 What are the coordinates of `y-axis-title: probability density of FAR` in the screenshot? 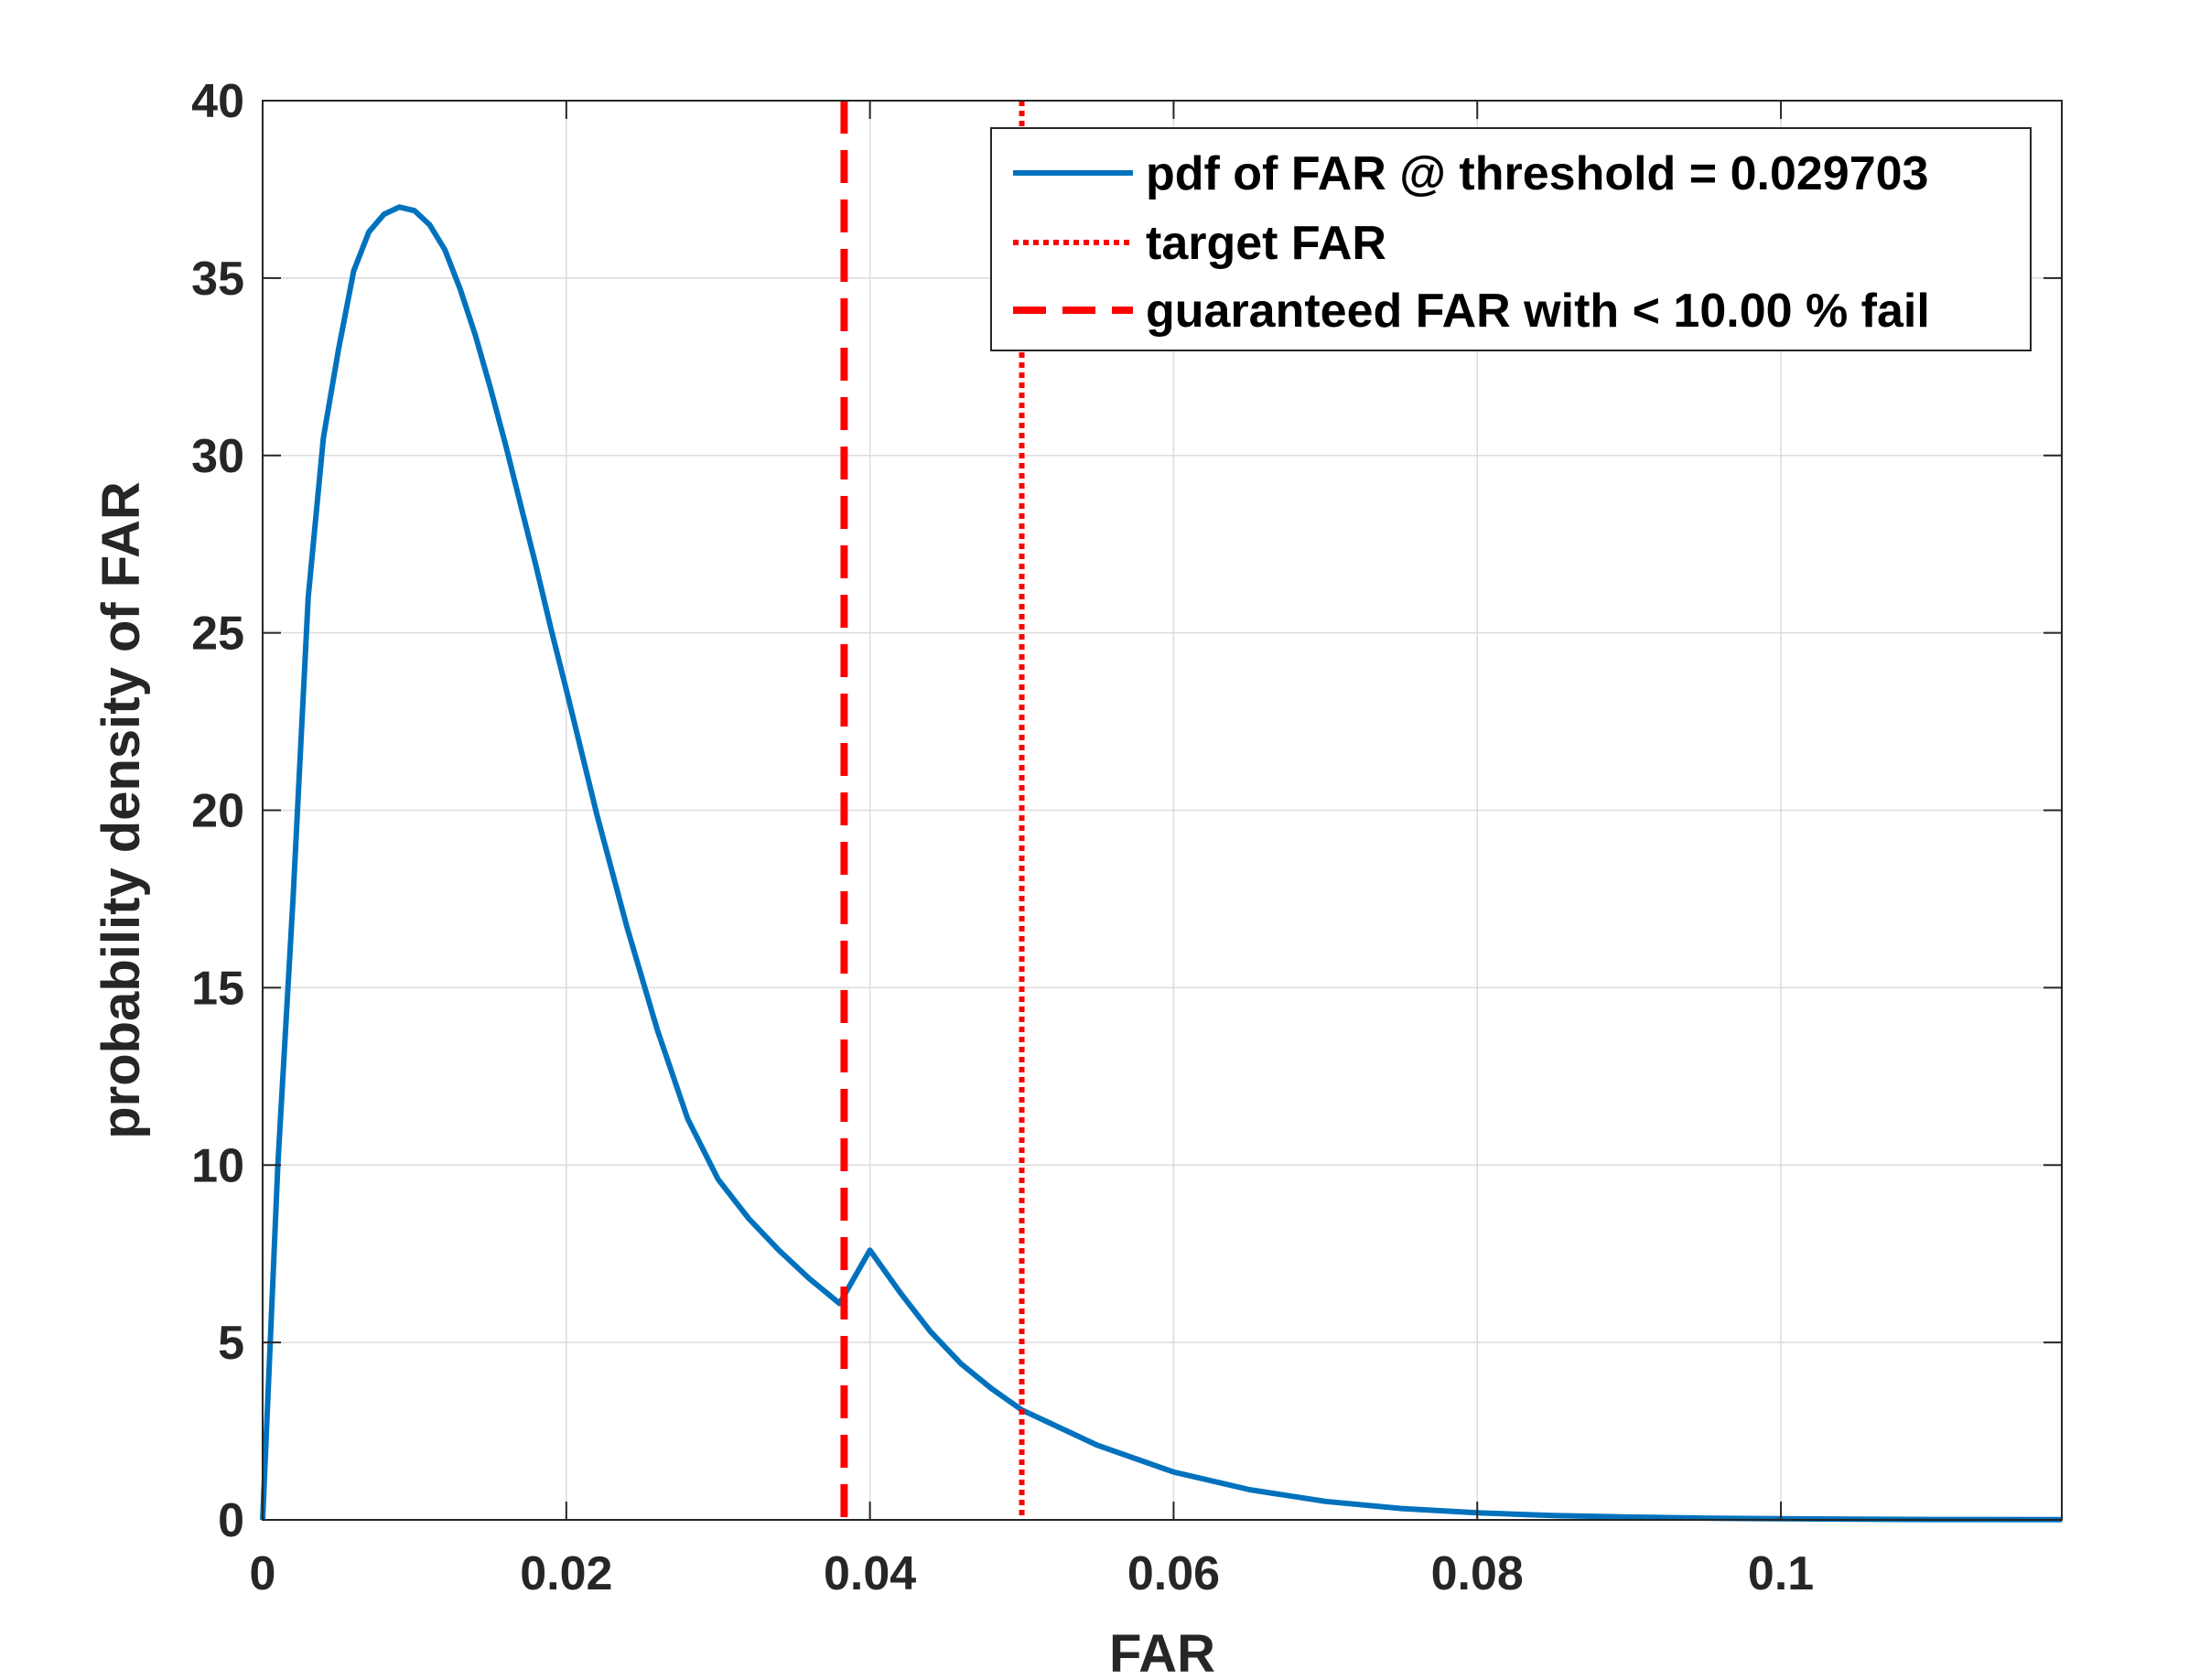 It's located at (121, 810).